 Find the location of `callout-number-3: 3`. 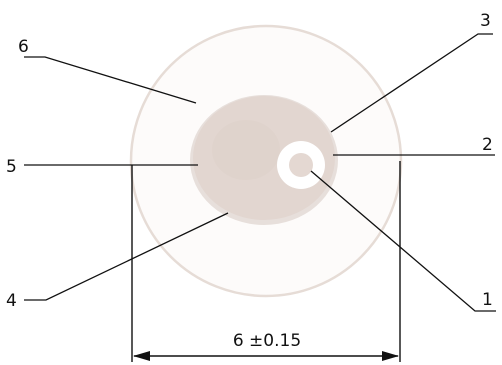

callout-number-3: 3 is located at coordinates (485, 21).